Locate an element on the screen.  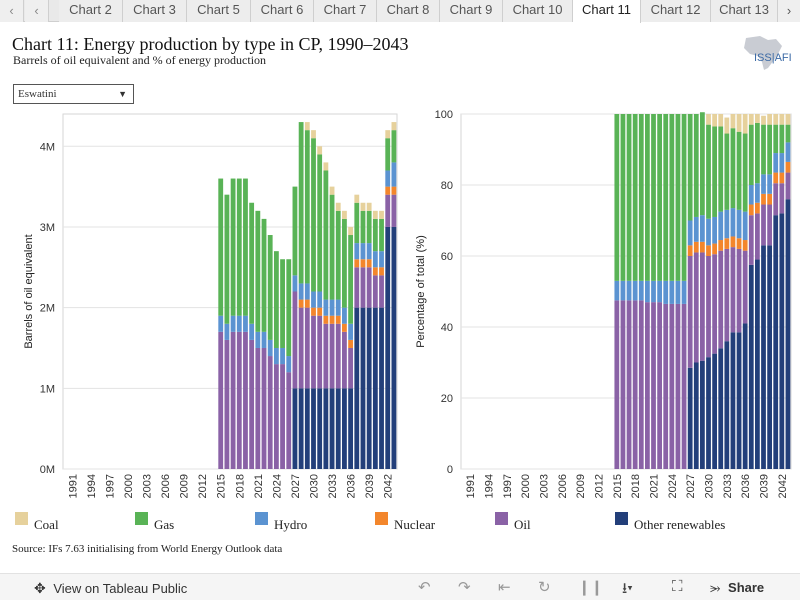
tab-chart-10: Chart 10 is located at coordinates (538, 11).